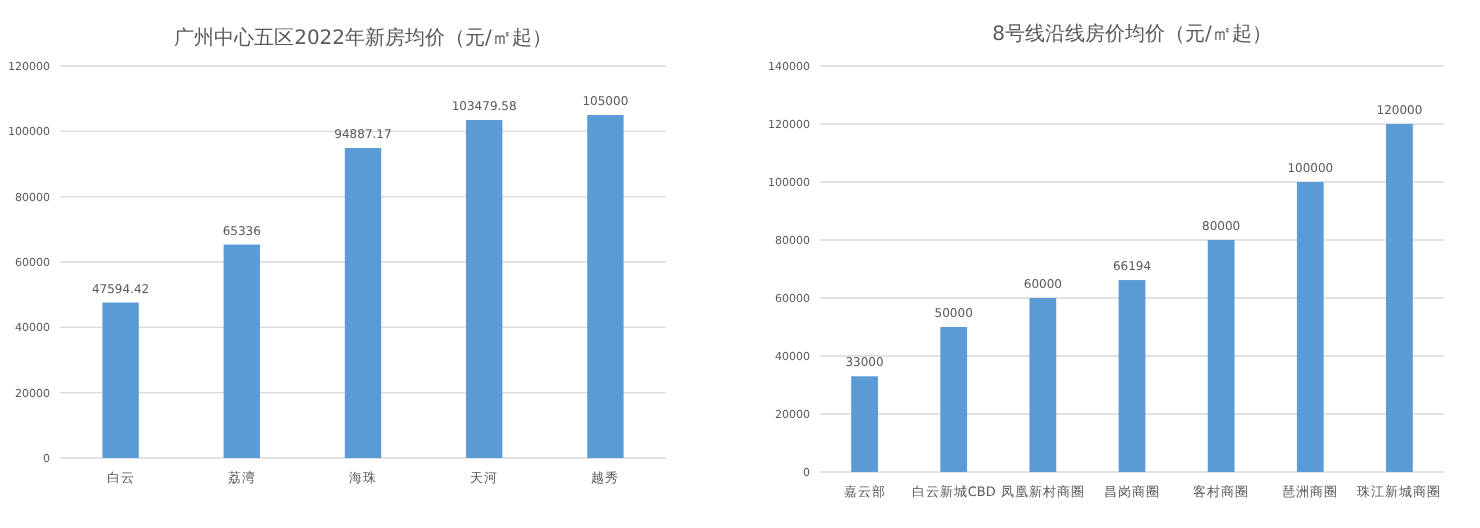 This screenshot has height=528, width=1480. Describe the element at coordinates (1132, 34) in the screenshot. I see `chart-title: 8号线沿线房价均价（元/㎡起）` at that location.